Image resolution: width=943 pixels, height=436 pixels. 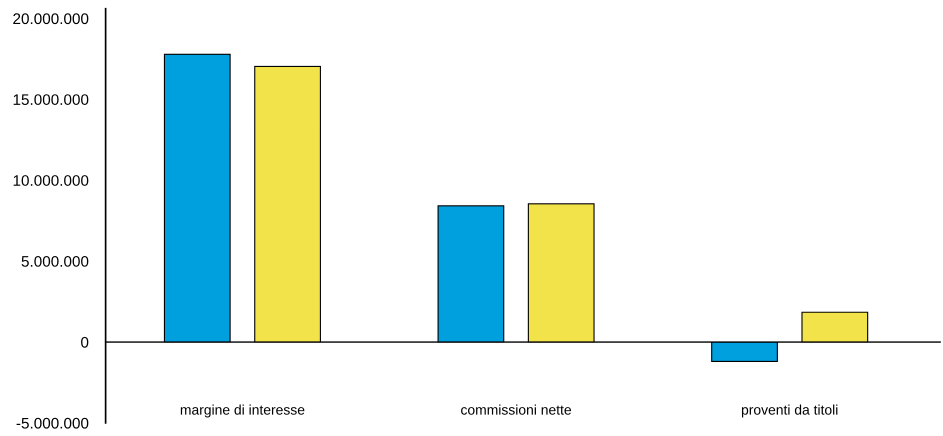 I want to click on x-tick-label: margine di interesse, so click(x=242, y=411).